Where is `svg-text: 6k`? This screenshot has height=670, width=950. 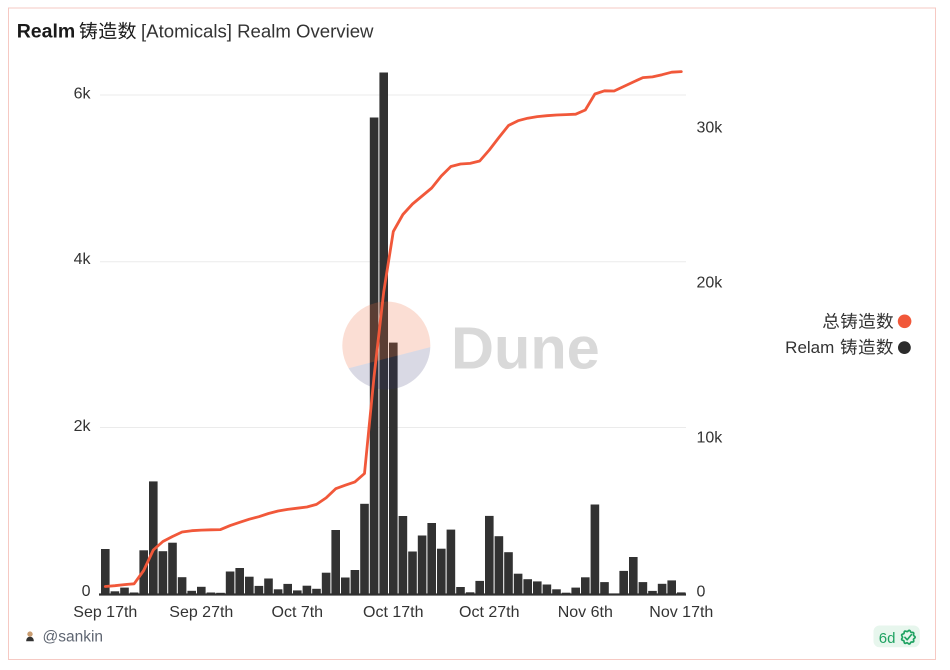 svg-text: 6k is located at coordinates (83, 94).